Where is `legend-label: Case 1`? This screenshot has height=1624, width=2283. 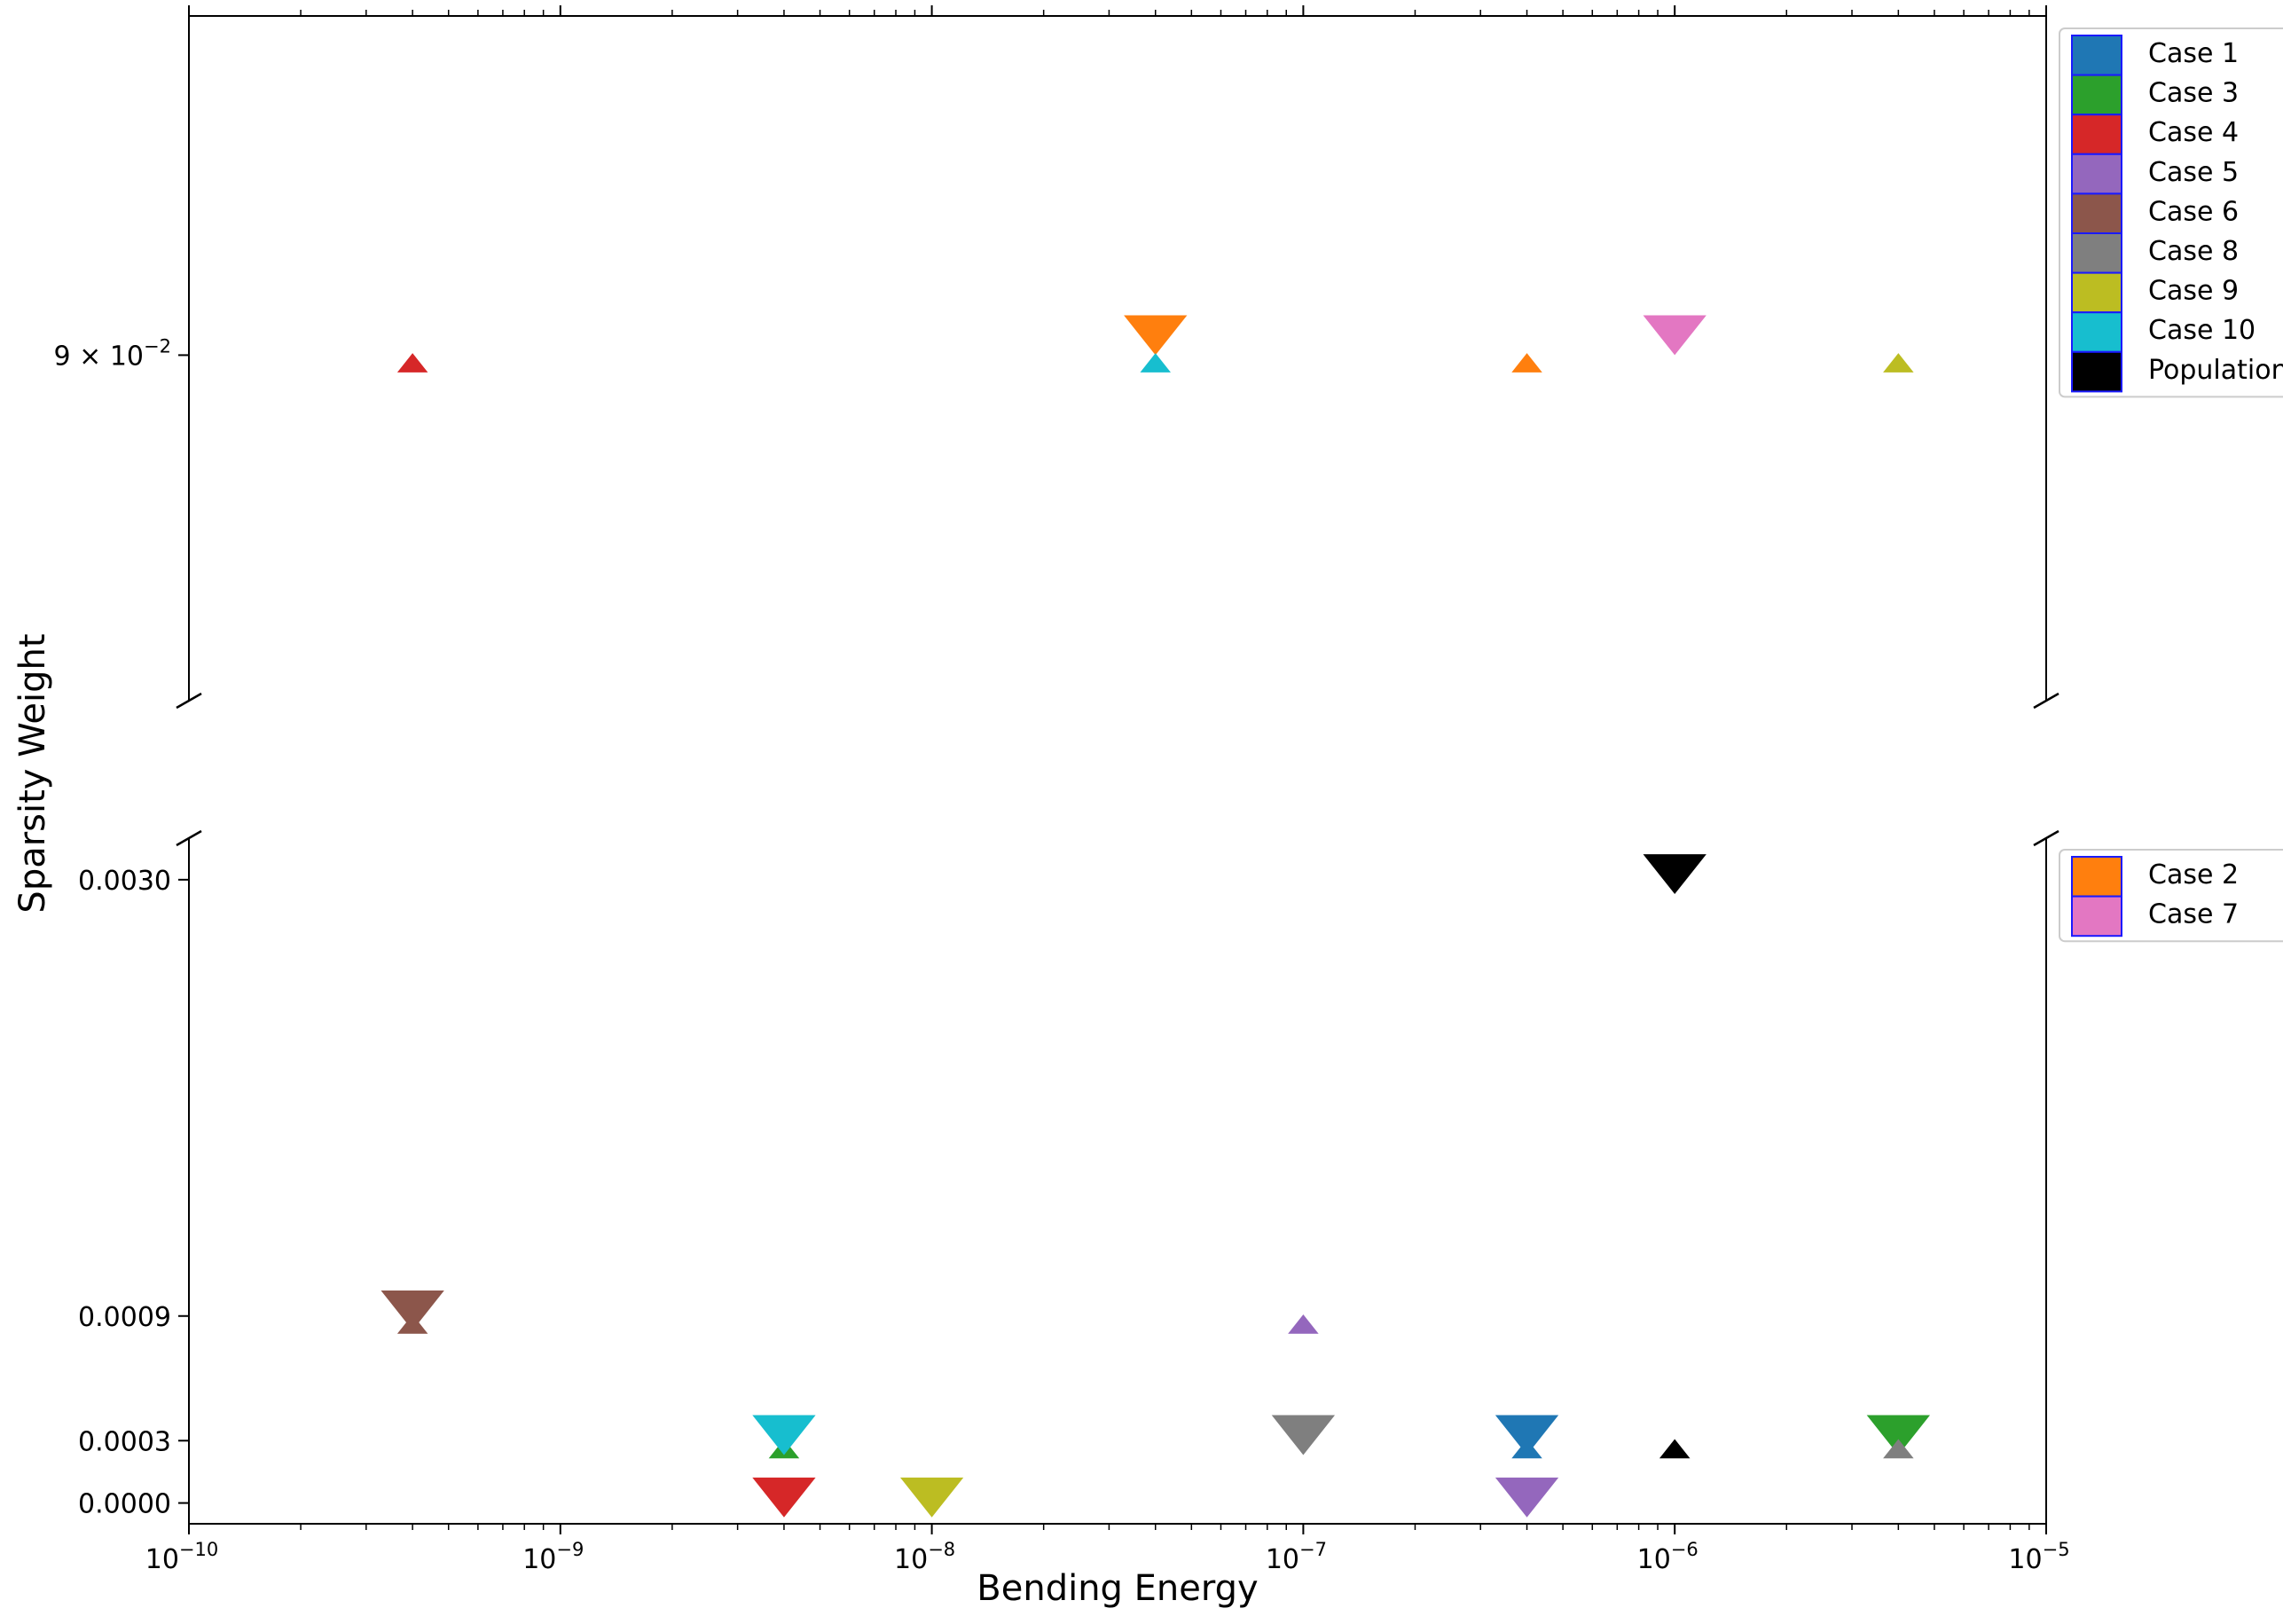
legend-label: Case 1 is located at coordinates (2194, 54).